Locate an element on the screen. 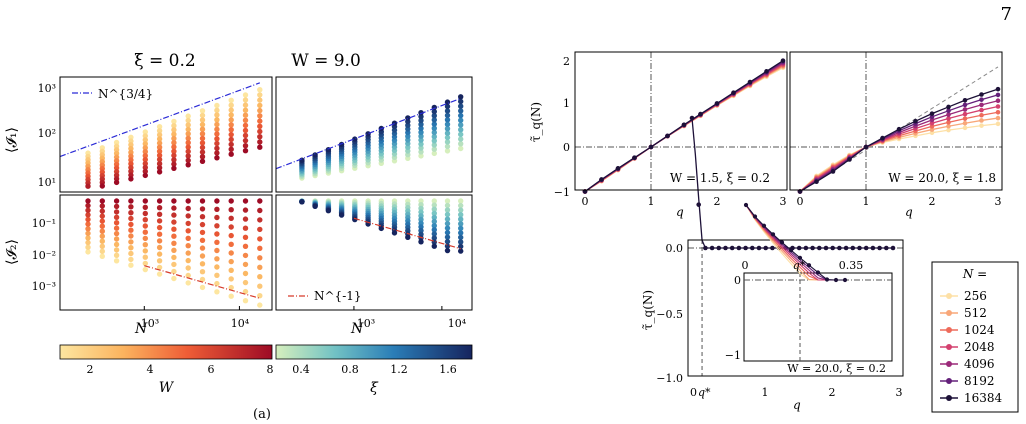  panel-bottom-left is located at coordinates (174, 254).